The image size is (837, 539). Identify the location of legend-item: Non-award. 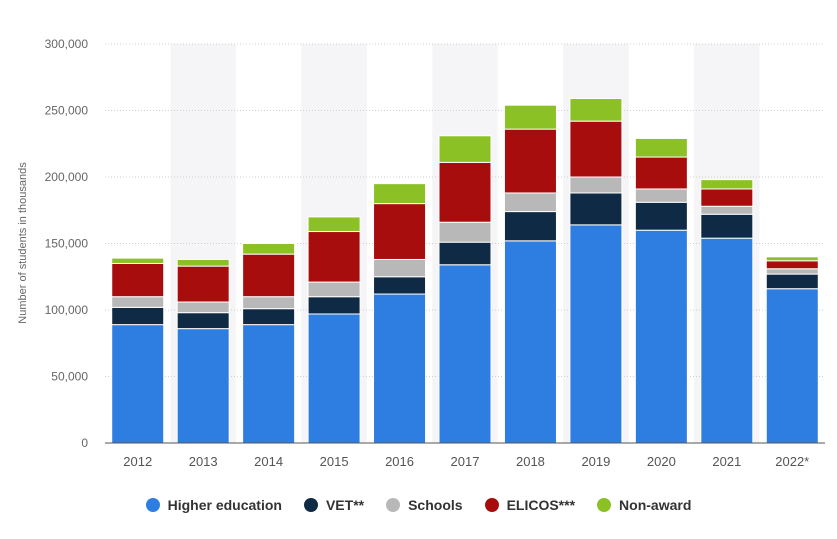
(644, 505).